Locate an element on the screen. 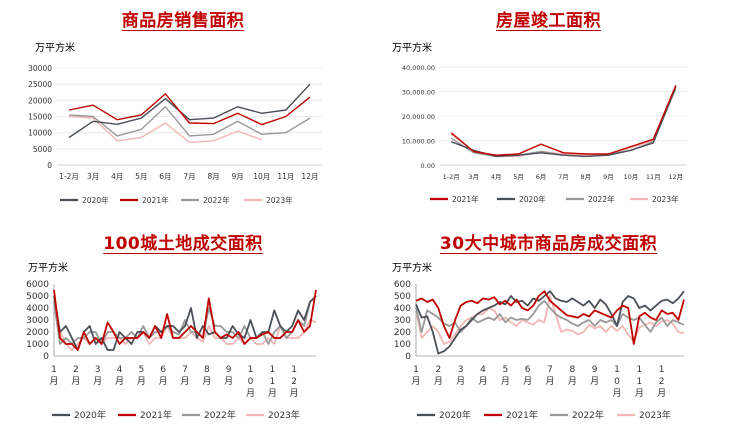 The width and height of the screenshot is (731, 429). series-line-2022年 is located at coordinates (189, 121).